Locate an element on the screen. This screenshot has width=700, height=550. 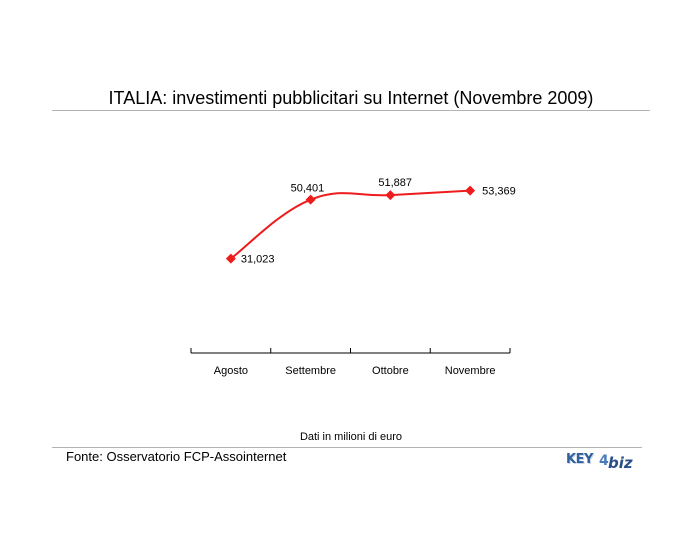
data-label: 31,023 is located at coordinates (258, 260).